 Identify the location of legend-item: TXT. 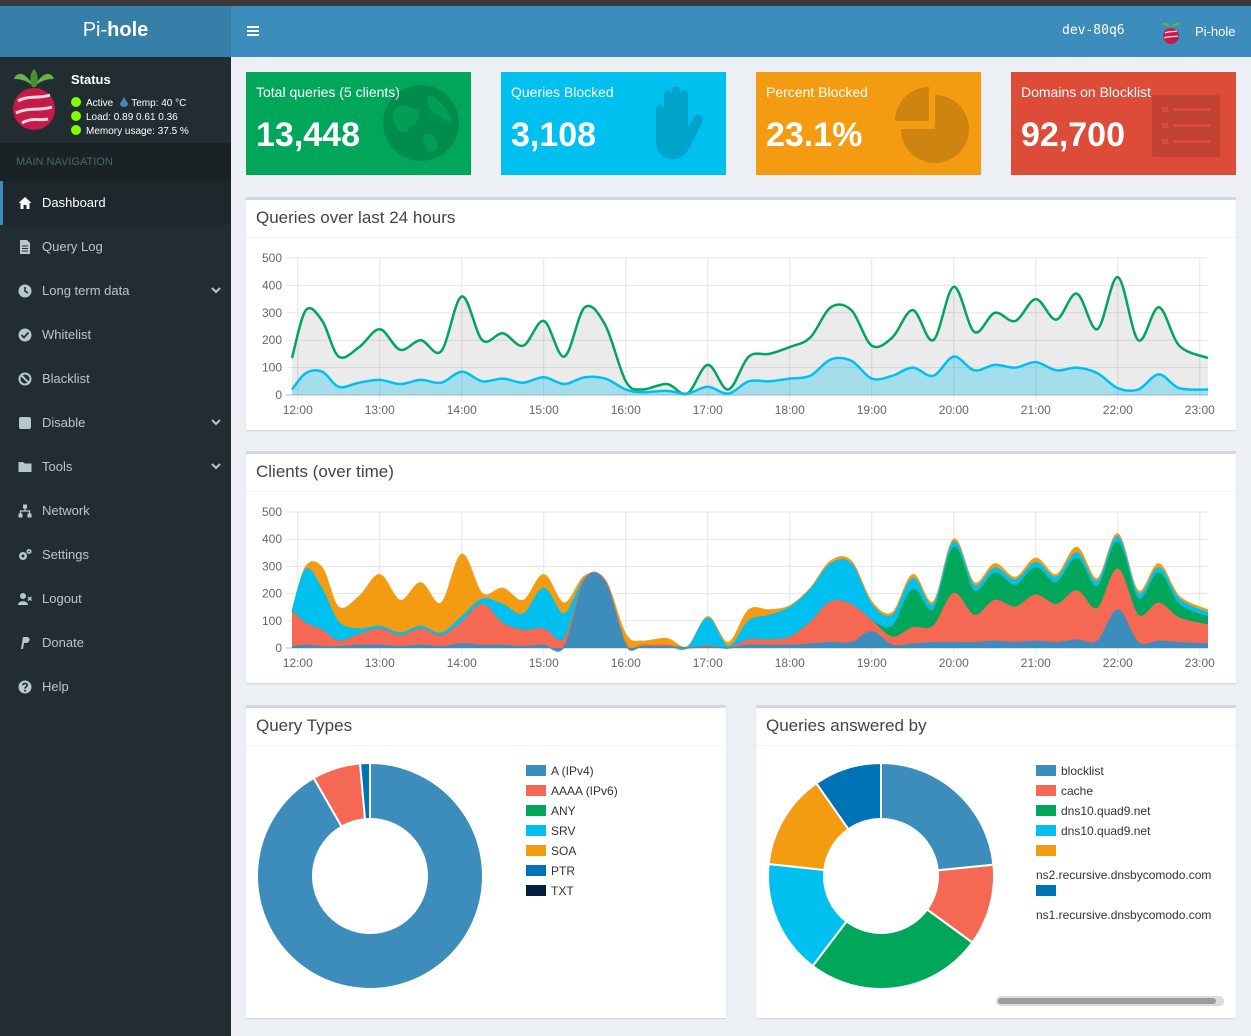
(572, 892).